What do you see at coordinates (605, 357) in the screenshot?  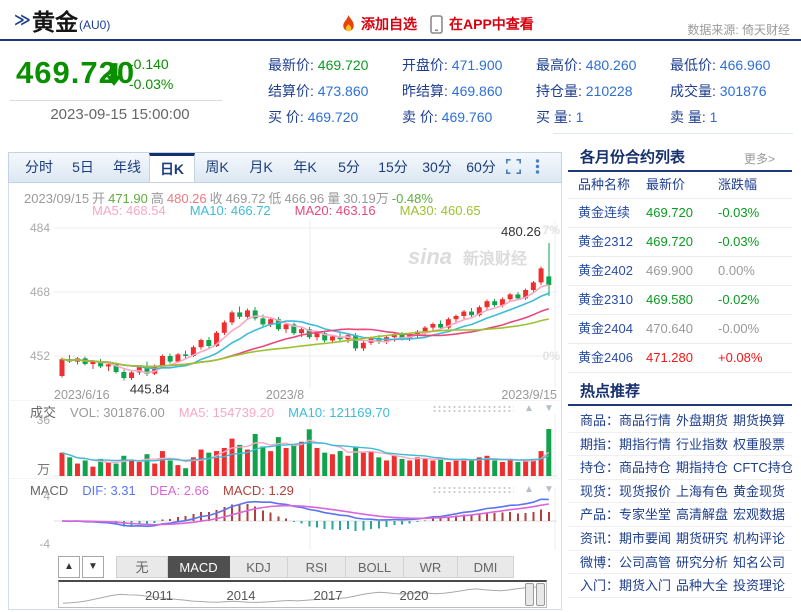 I see `contract-name: 黄金2406` at bounding box center [605, 357].